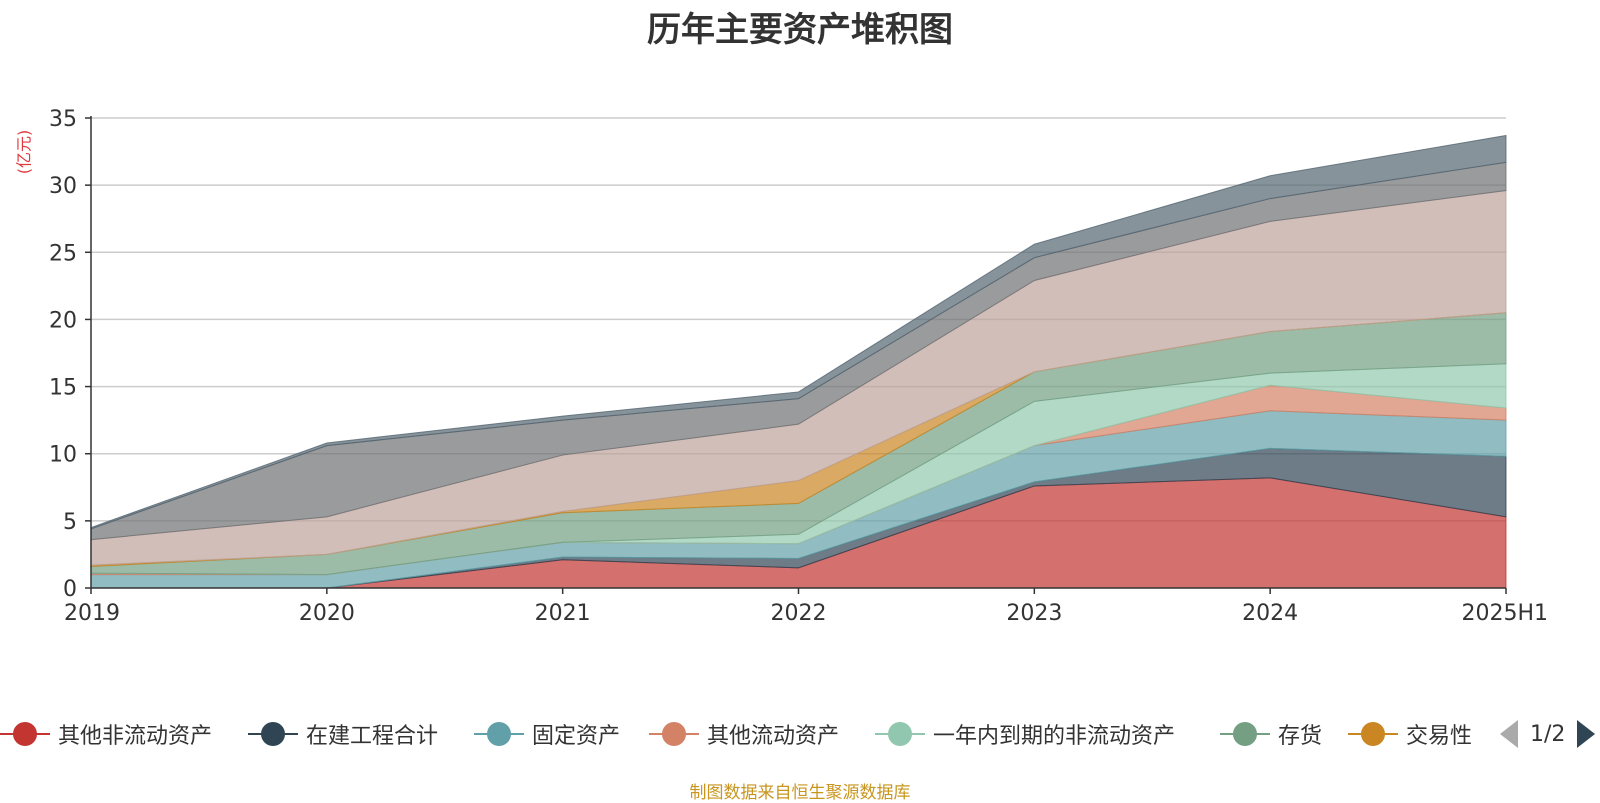  What do you see at coordinates (563, 613) in the screenshot?
I see `x-tick-label: 2021` at bounding box center [563, 613].